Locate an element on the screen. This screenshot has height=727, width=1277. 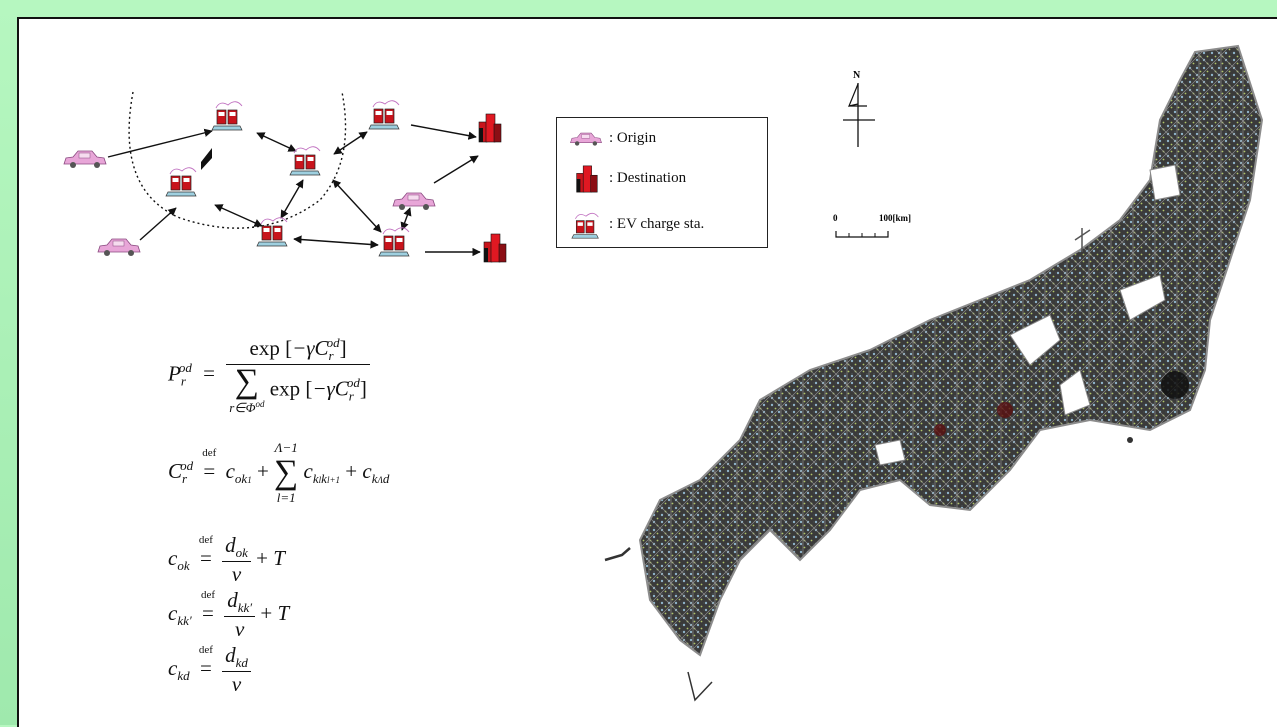
v-1: v is located at coordinates (236, 574).